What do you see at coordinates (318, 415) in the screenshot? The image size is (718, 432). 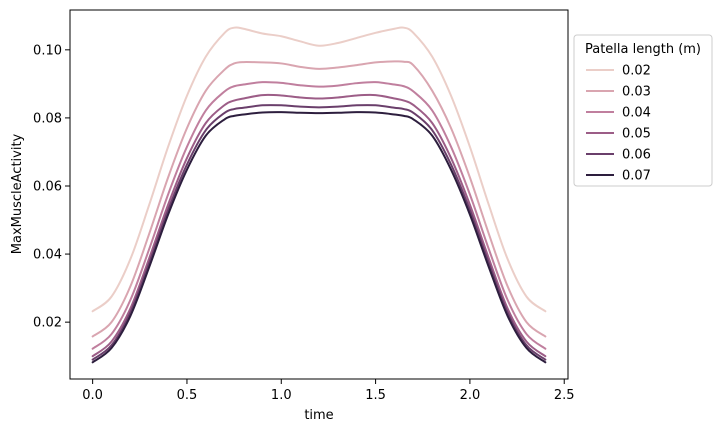 I see `x-axis-label: time` at bounding box center [318, 415].